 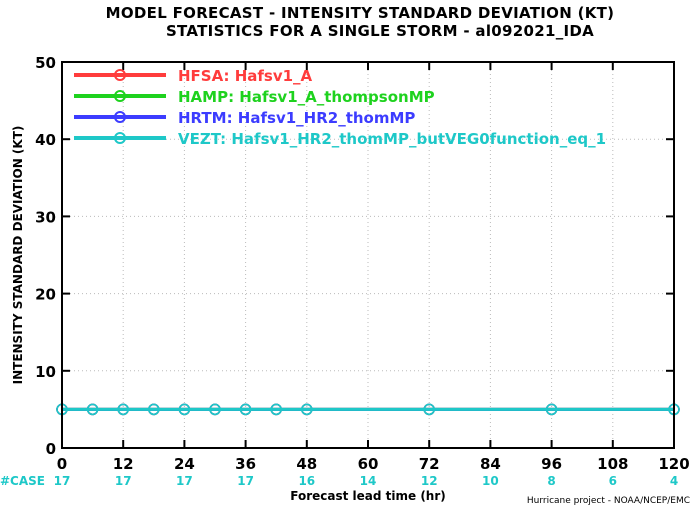 What do you see at coordinates (306, 97) in the screenshot?
I see `legend-label: HAMP: Hafsv1_A_thompsonMP` at bounding box center [306, 97].